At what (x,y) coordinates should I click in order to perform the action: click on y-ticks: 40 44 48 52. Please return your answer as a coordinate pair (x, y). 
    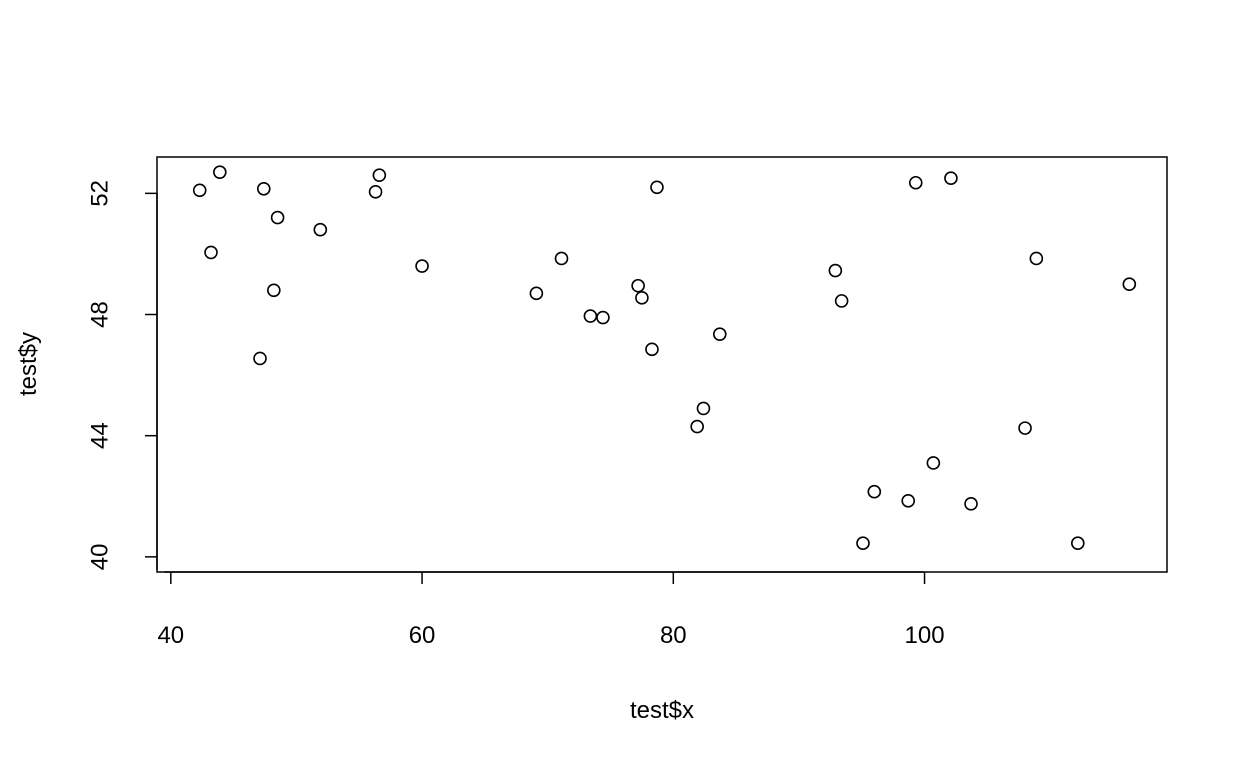
    Looking at the image, I should click on (121, 375).